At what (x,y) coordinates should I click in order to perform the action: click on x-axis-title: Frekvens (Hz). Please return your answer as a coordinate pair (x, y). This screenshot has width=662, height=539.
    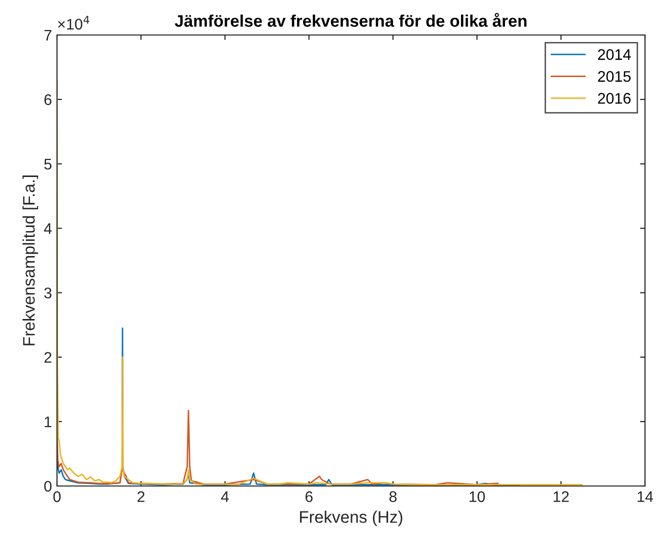
    Looking at the image, I should click on (351, 518).